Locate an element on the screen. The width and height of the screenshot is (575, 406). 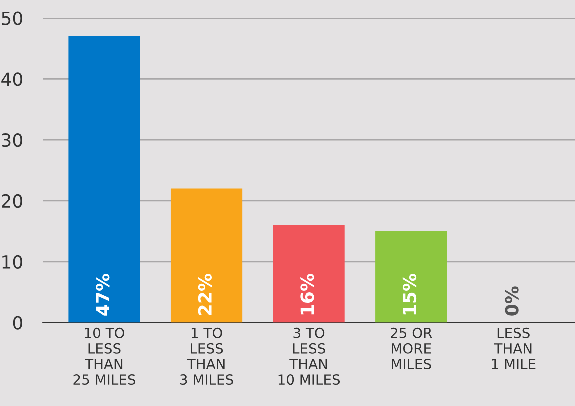
x-tick-label: 1 TO LESS THAN 3 MILES is located at coordinates (207, 357).